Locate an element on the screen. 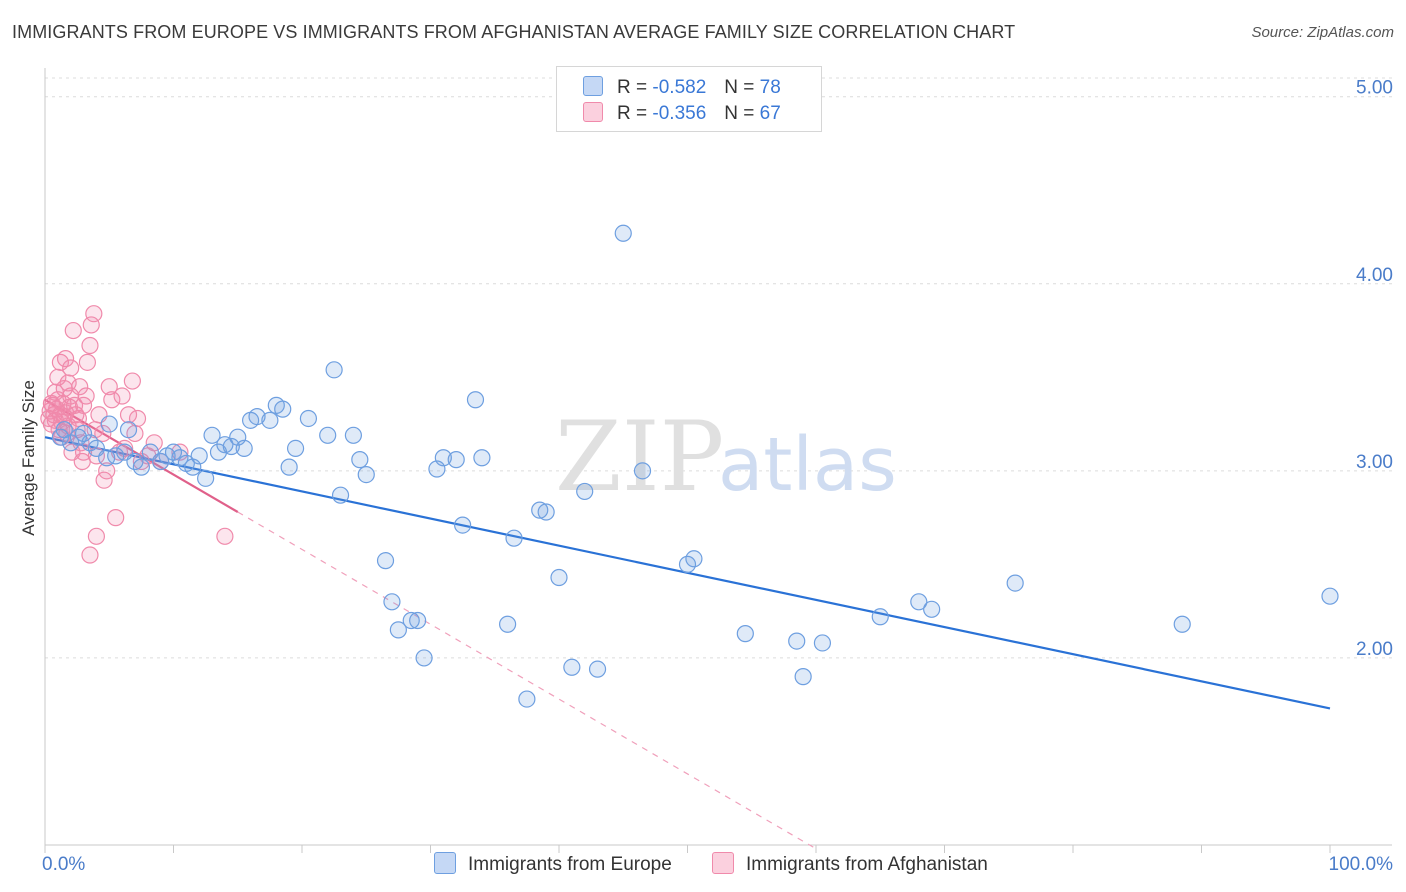 Image resolution: width=1406 pixels, height=892 pixels. y-tick-label: 5.00 is located at coordinates (1374, 88).